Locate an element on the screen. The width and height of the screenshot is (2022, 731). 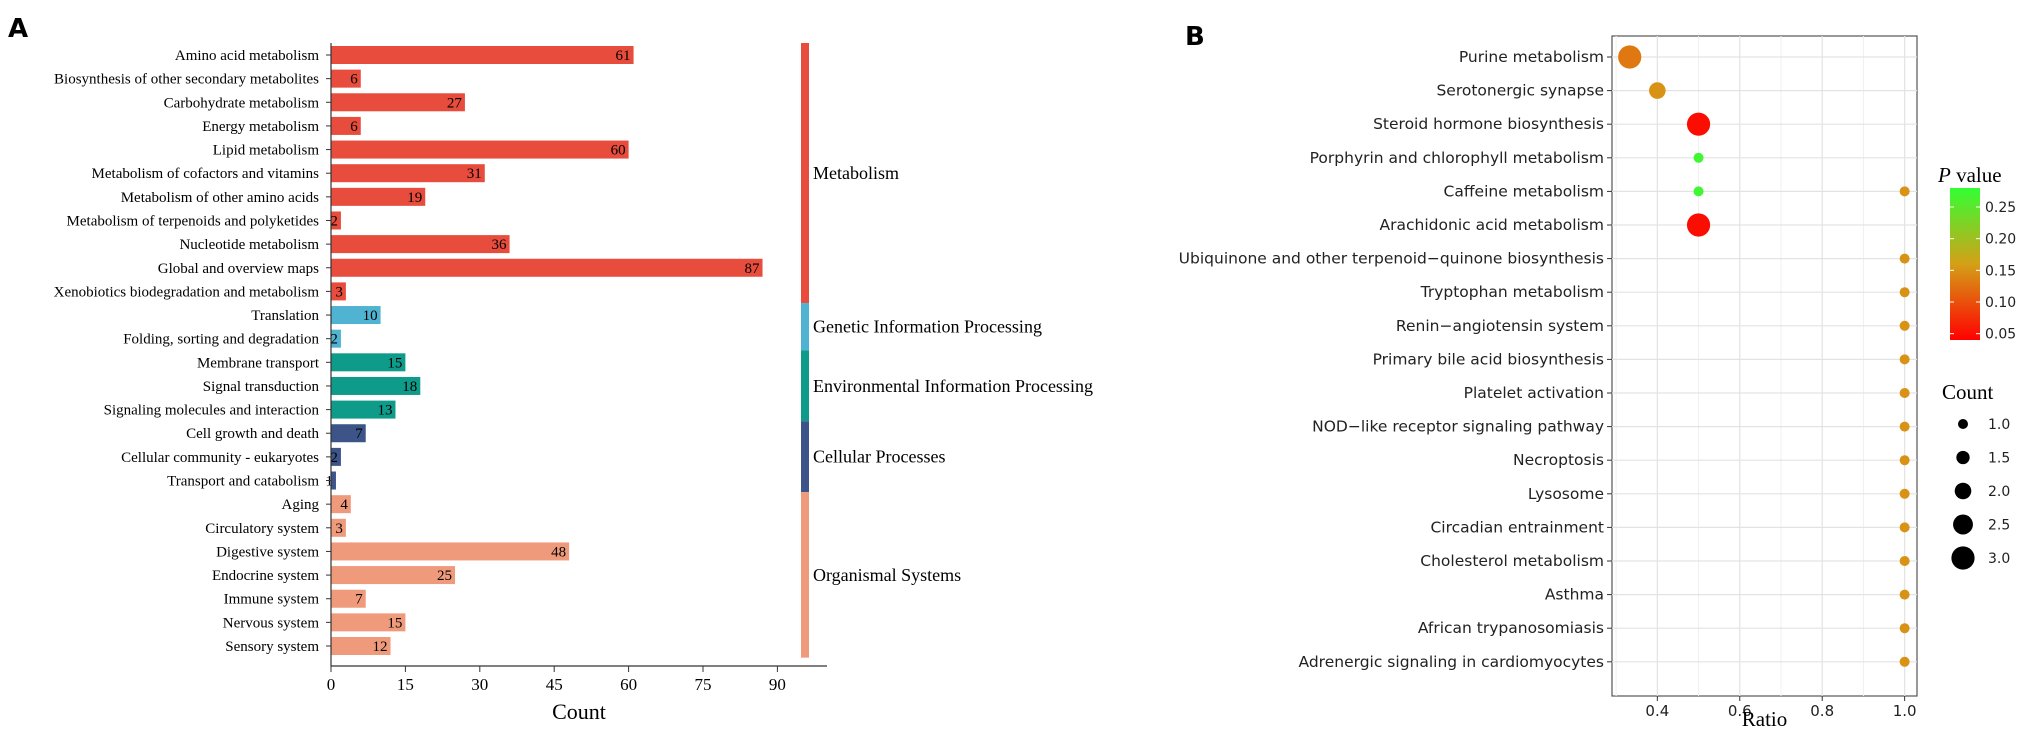
pathway-label: Primary bile acid biosynthesis is located at coordinates (1488, 359).